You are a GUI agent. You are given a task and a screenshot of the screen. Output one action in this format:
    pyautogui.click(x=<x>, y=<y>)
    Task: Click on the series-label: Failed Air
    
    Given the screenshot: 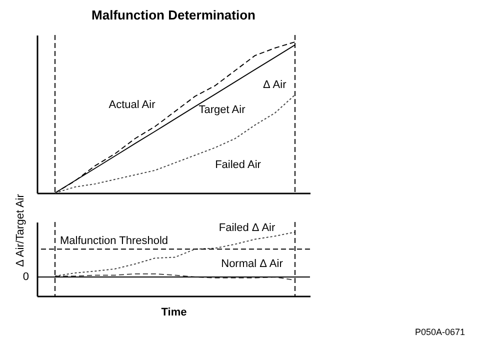 What is the action you would take?
    pyautogui.click(x=238, y=165)
    